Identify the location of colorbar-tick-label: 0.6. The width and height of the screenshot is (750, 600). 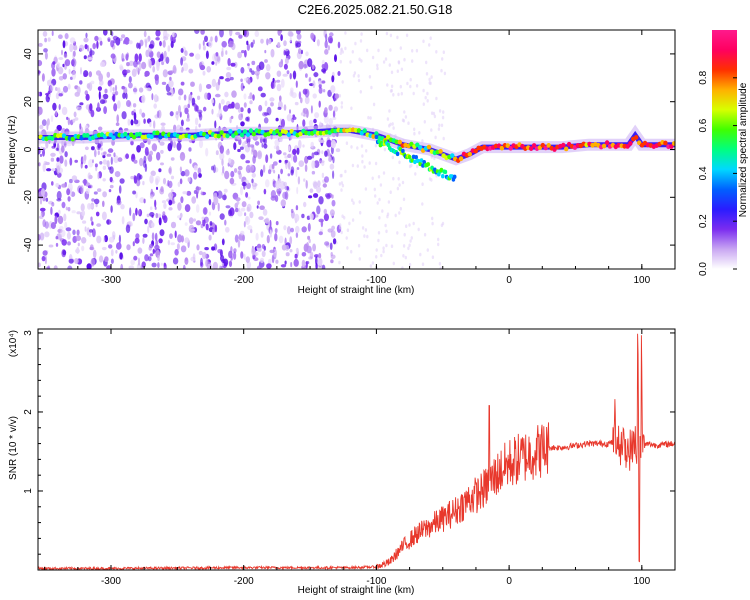
(703, 125).